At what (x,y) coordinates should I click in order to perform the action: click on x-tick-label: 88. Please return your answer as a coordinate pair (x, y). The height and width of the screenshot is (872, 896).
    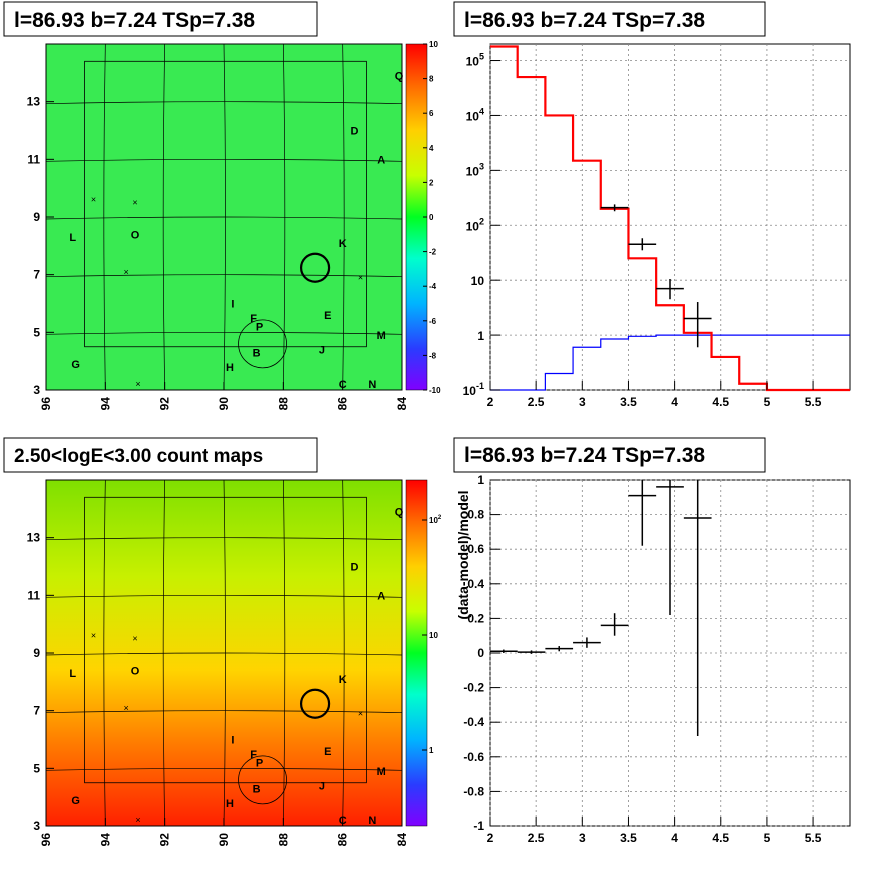
    Looking at the image, I should click on (283, 840).